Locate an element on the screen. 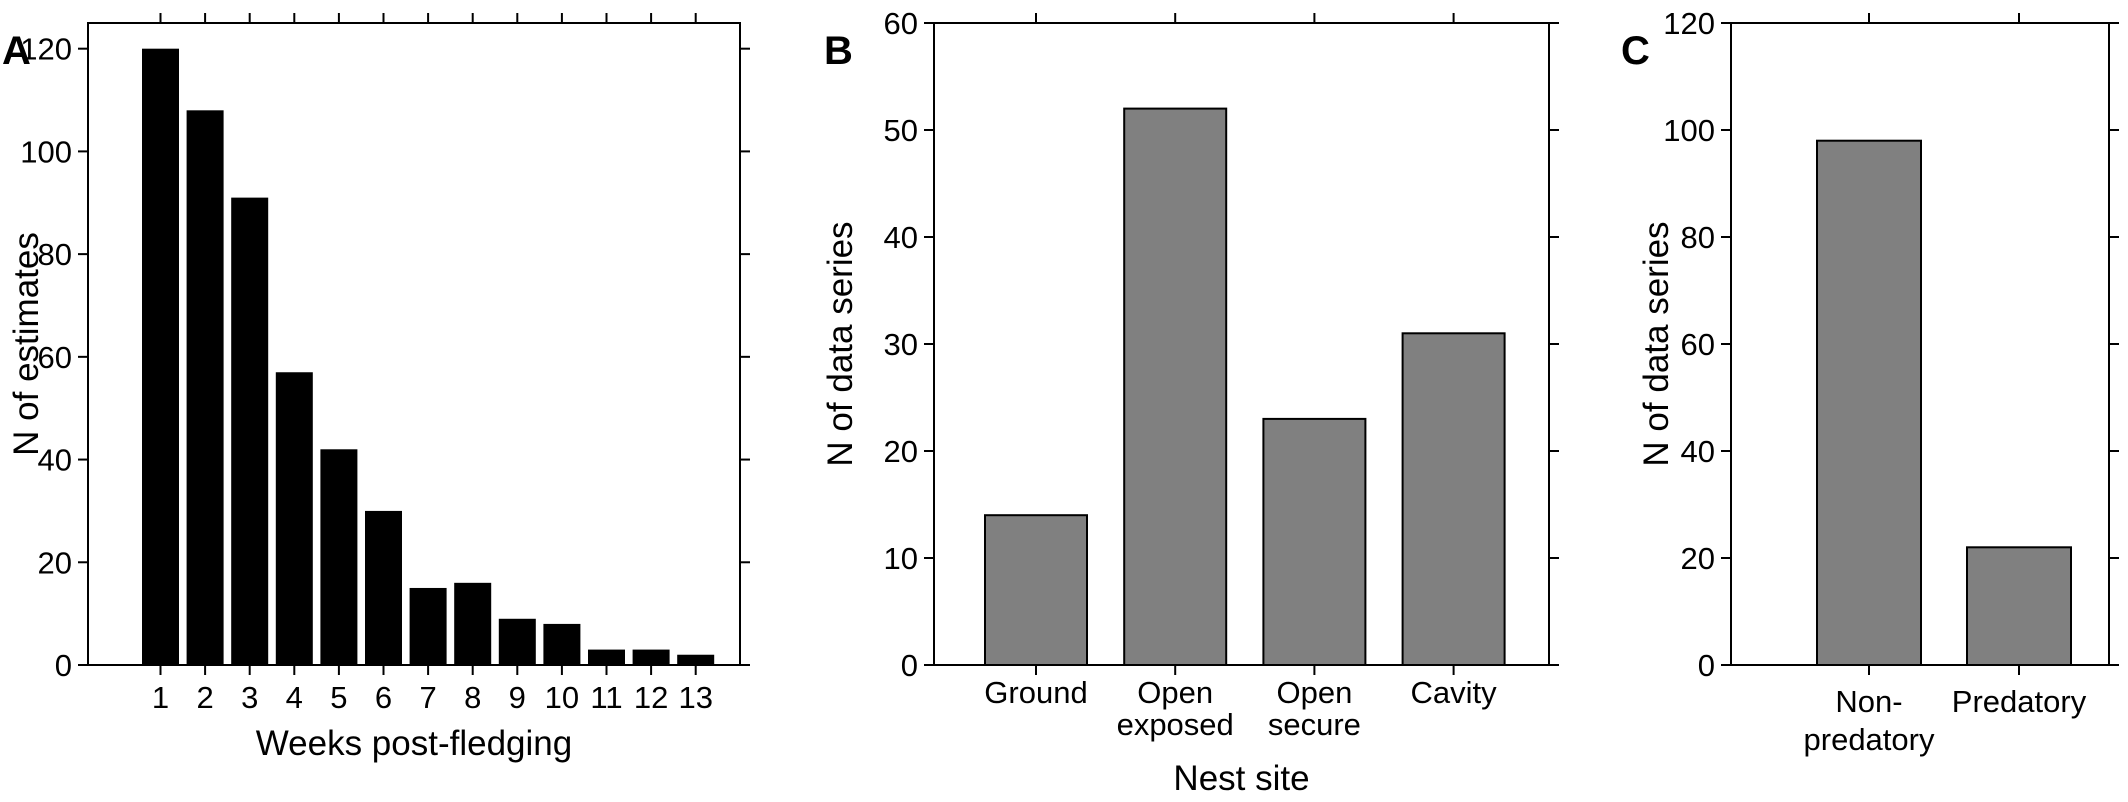 This screenshot has height=802, width=2128. x-axis-title: Weeks post-fledging is located at coordinates (414, 743).